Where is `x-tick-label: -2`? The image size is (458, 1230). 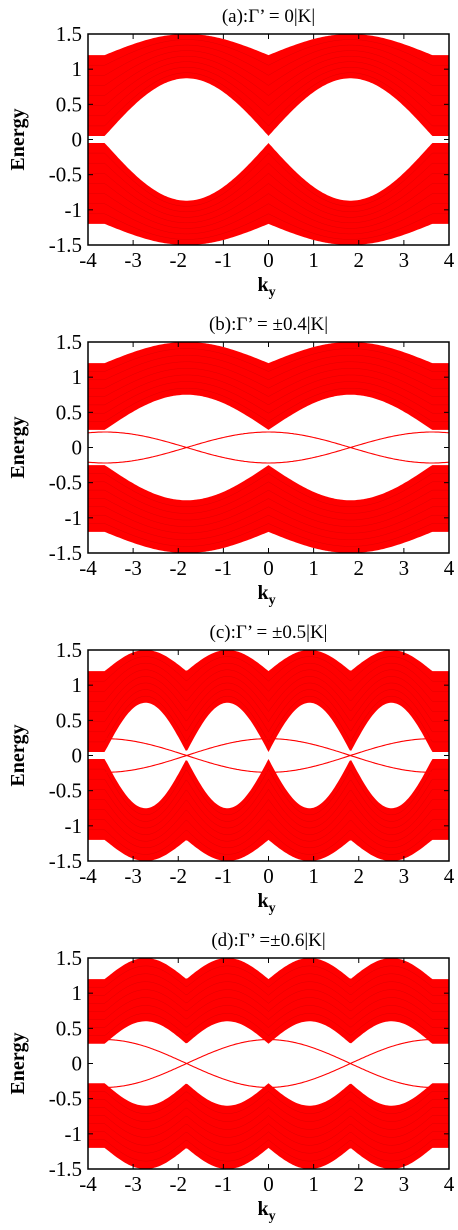 x-tick-label: -2 is located at coordinates (179, 260).